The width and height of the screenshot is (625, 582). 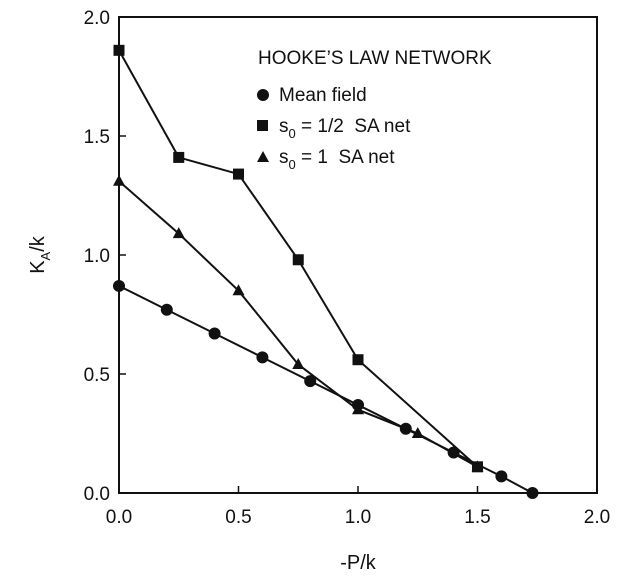 I want to click on legend-marker-mean-field, so click(x=263, y=95).